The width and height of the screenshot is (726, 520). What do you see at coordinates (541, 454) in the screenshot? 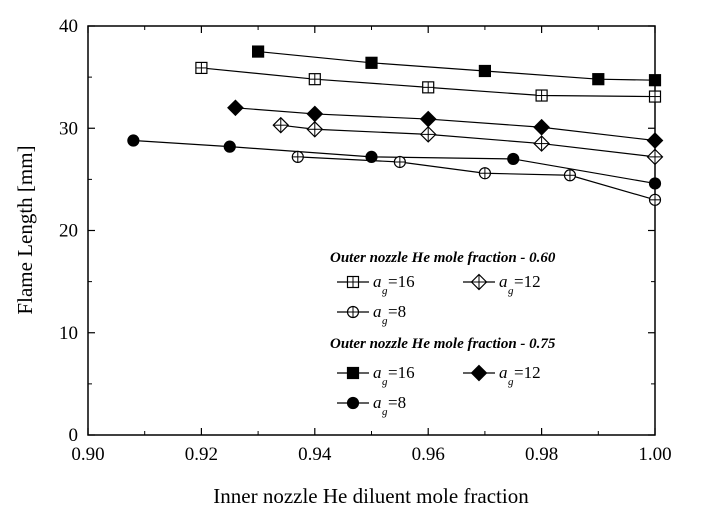
I see `x-tick-label: 0.98` at bounding box center [541, 454].